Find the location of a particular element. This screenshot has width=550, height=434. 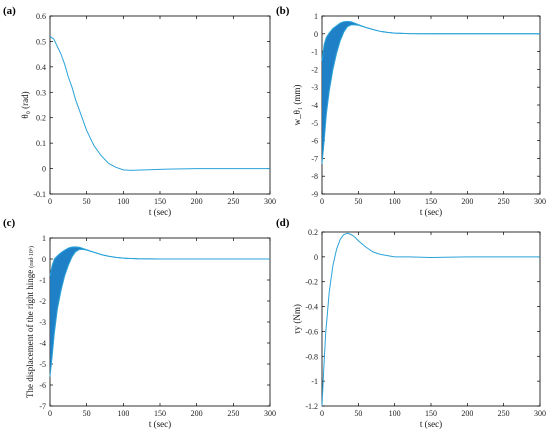

panel-label: (b) is located at coordinates (283, 11).